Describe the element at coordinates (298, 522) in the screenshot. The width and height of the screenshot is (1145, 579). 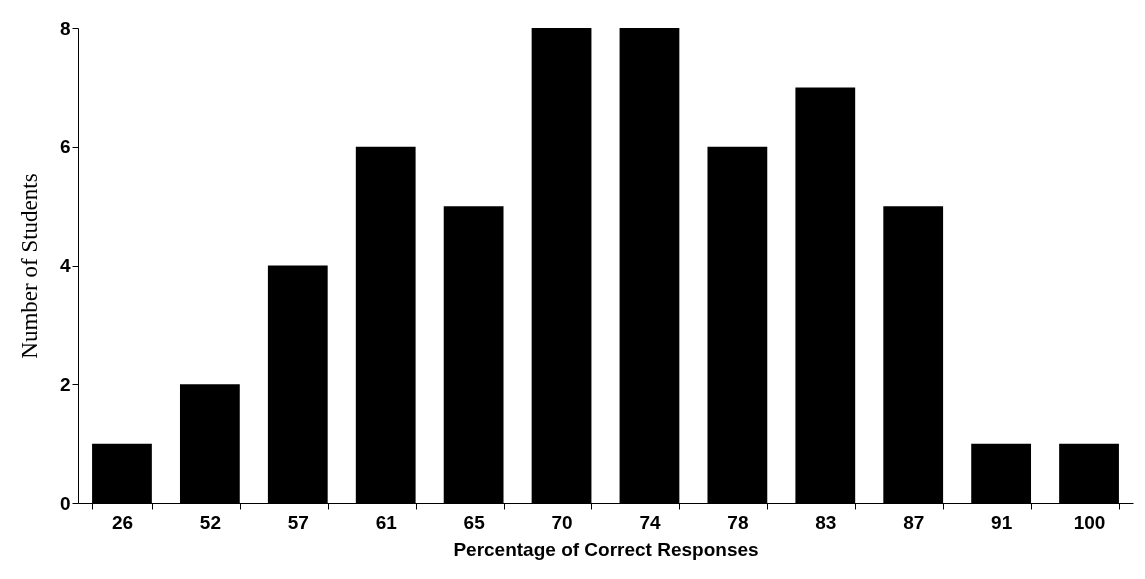
I see `x-tick-label: 57` at that location.